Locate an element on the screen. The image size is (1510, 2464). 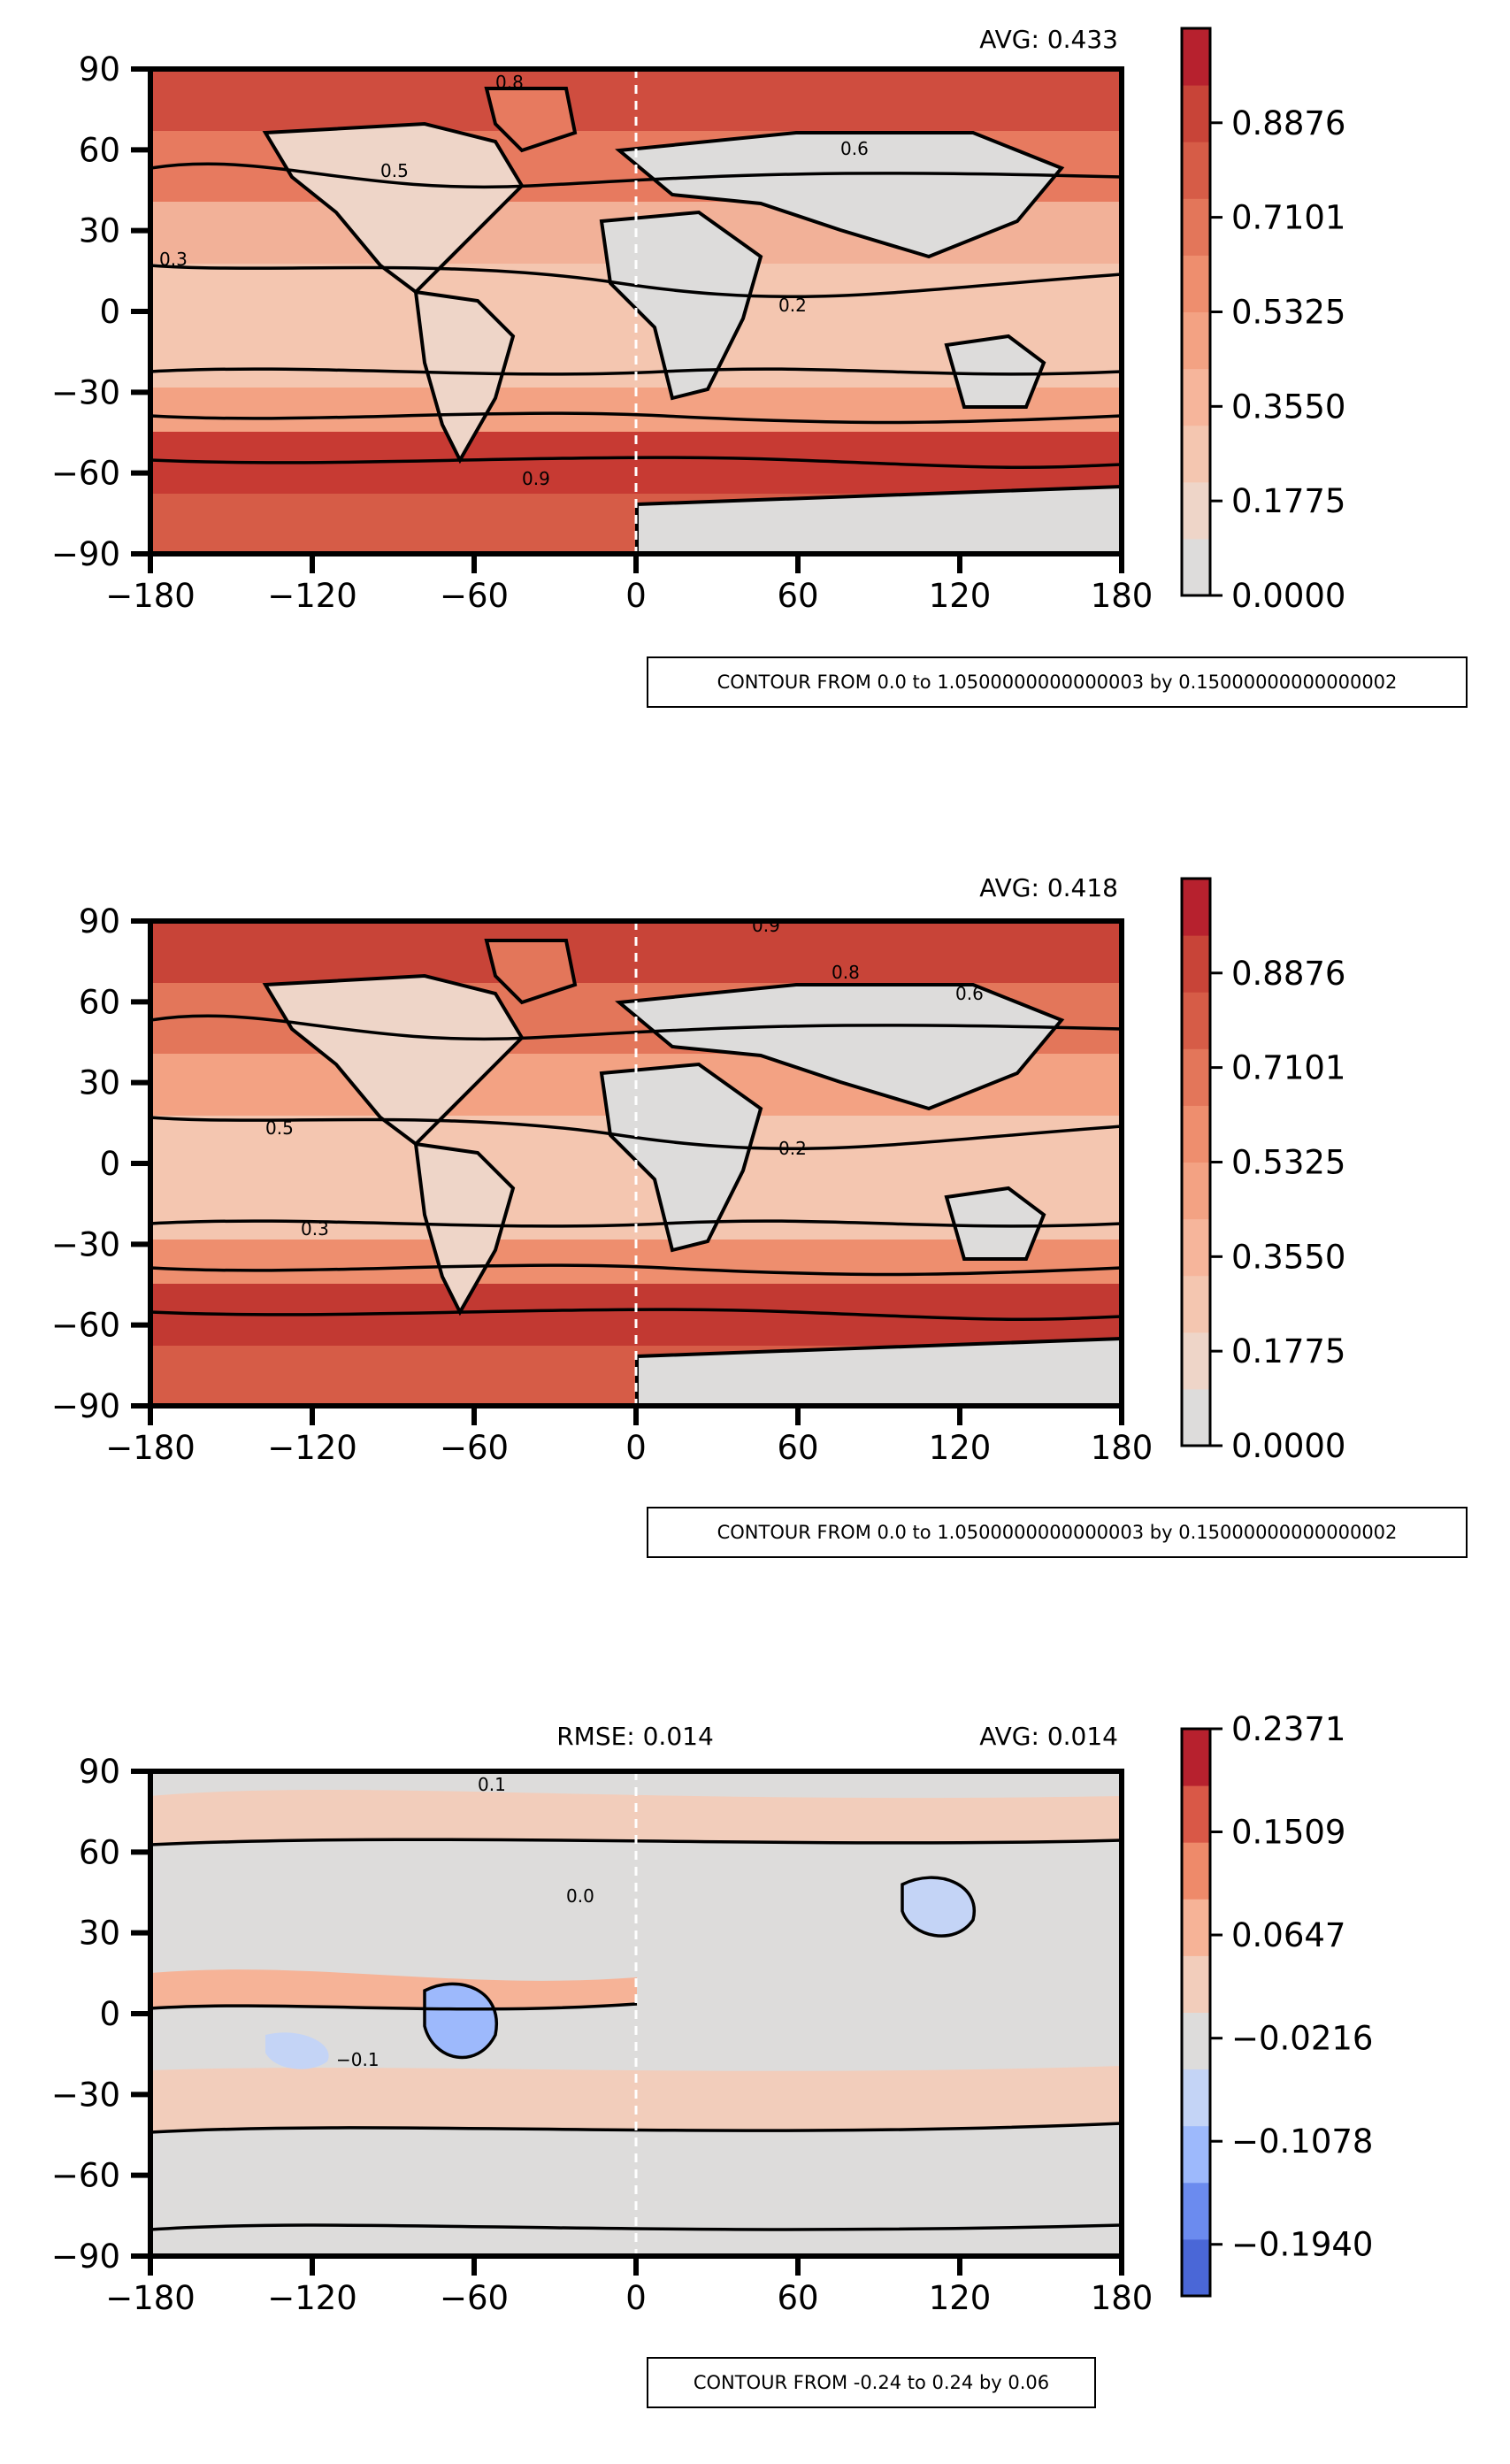
colorbar-frame is located at coordinates (1196, 2012).